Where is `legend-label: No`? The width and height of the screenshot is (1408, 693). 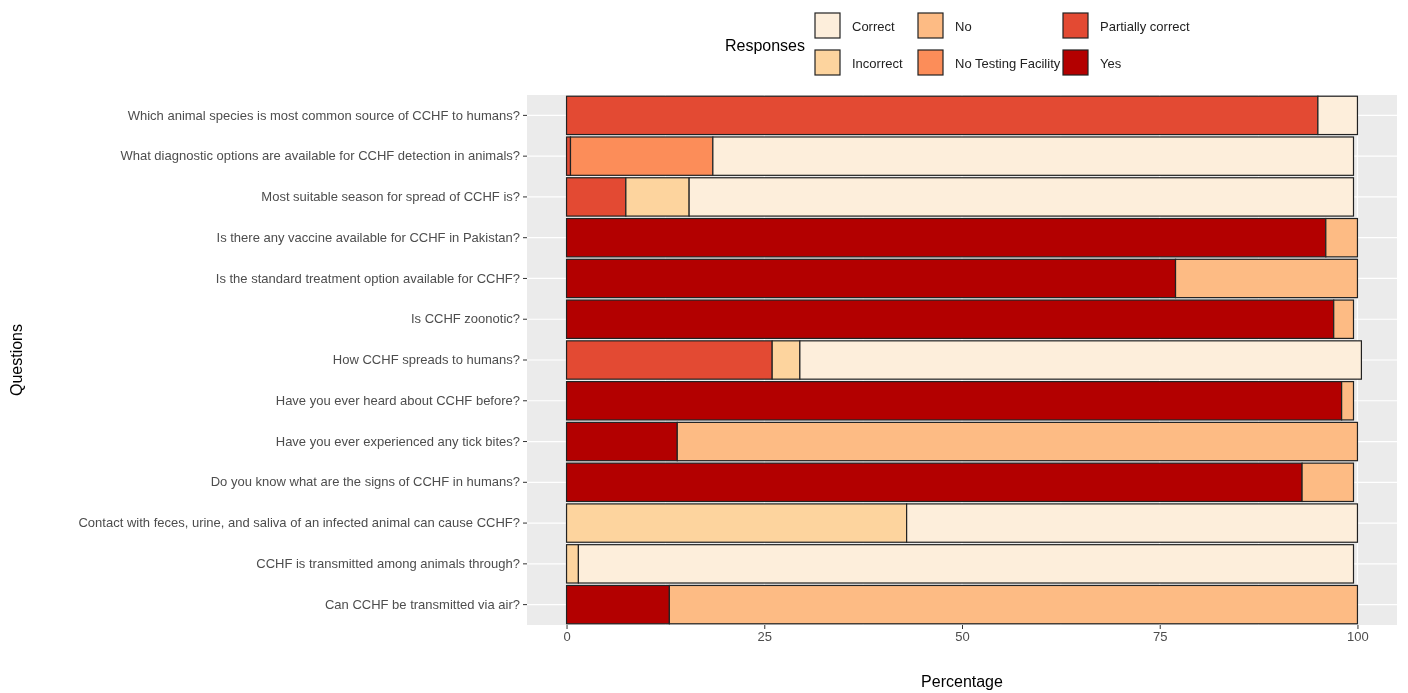 legend-label: No is located at coordinates (963, 26).